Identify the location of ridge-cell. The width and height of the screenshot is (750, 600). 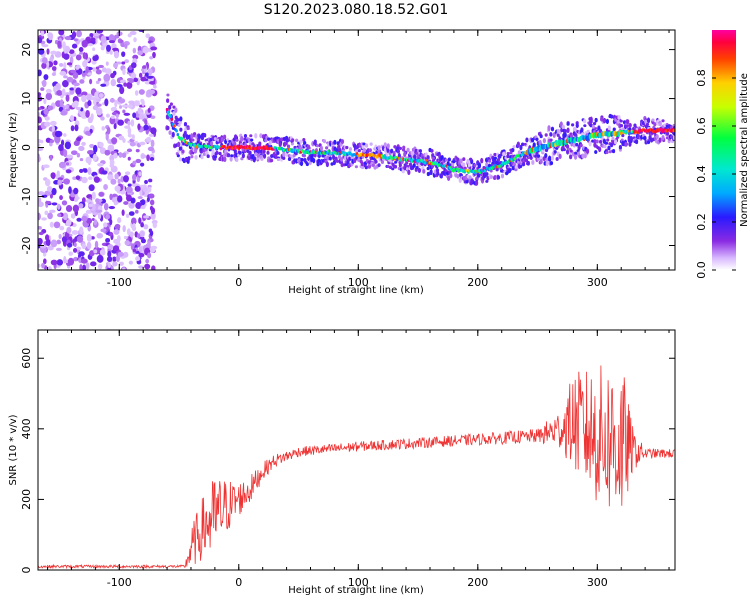
(172, 119).